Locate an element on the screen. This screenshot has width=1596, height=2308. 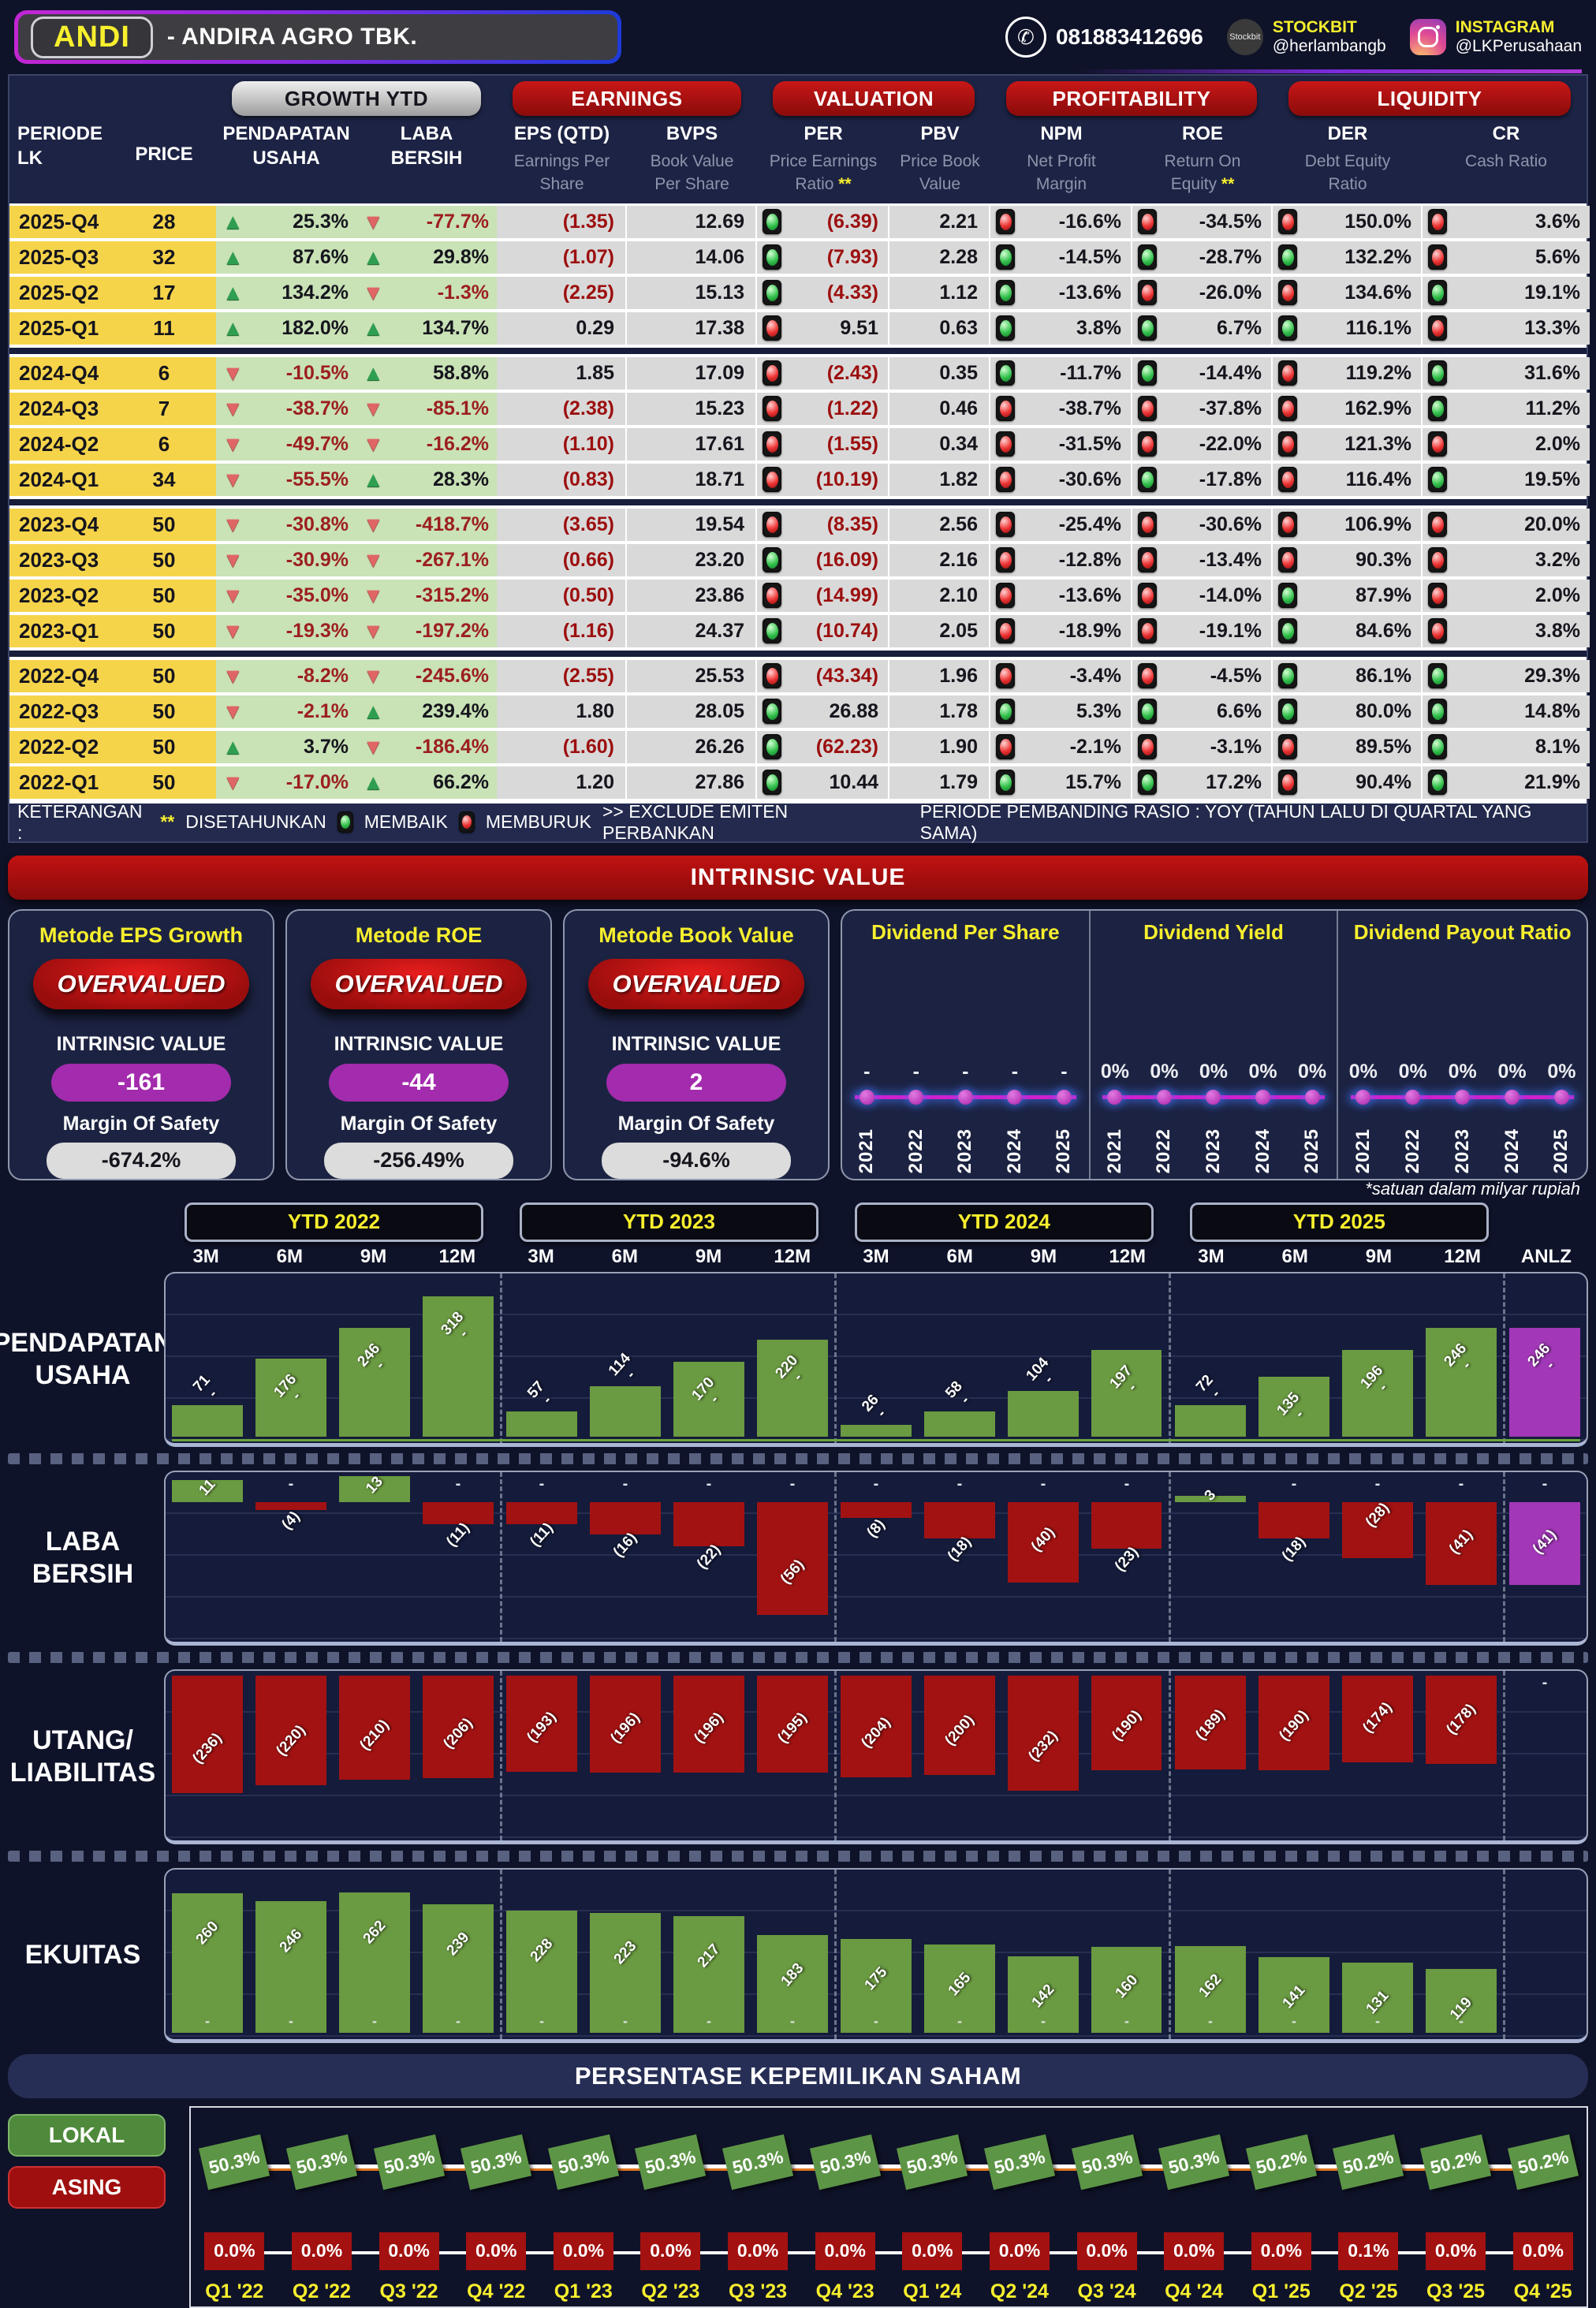
cell-laba-growth: ▲ 66.2% is located at coordinates (426, 782).